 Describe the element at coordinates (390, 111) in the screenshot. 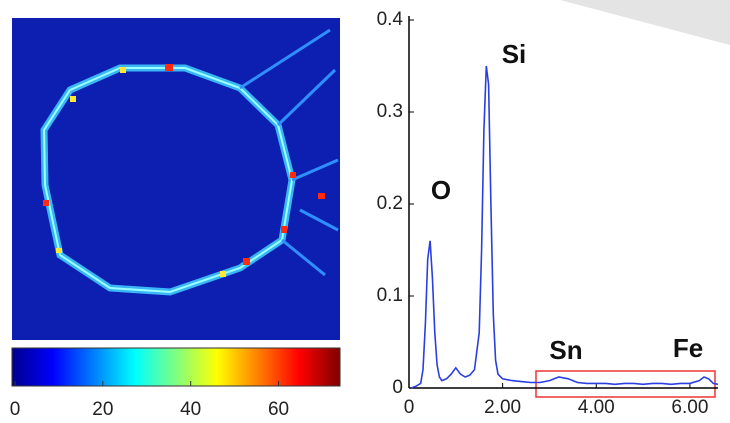

I see `y-tick-label: 0.3` at that location.